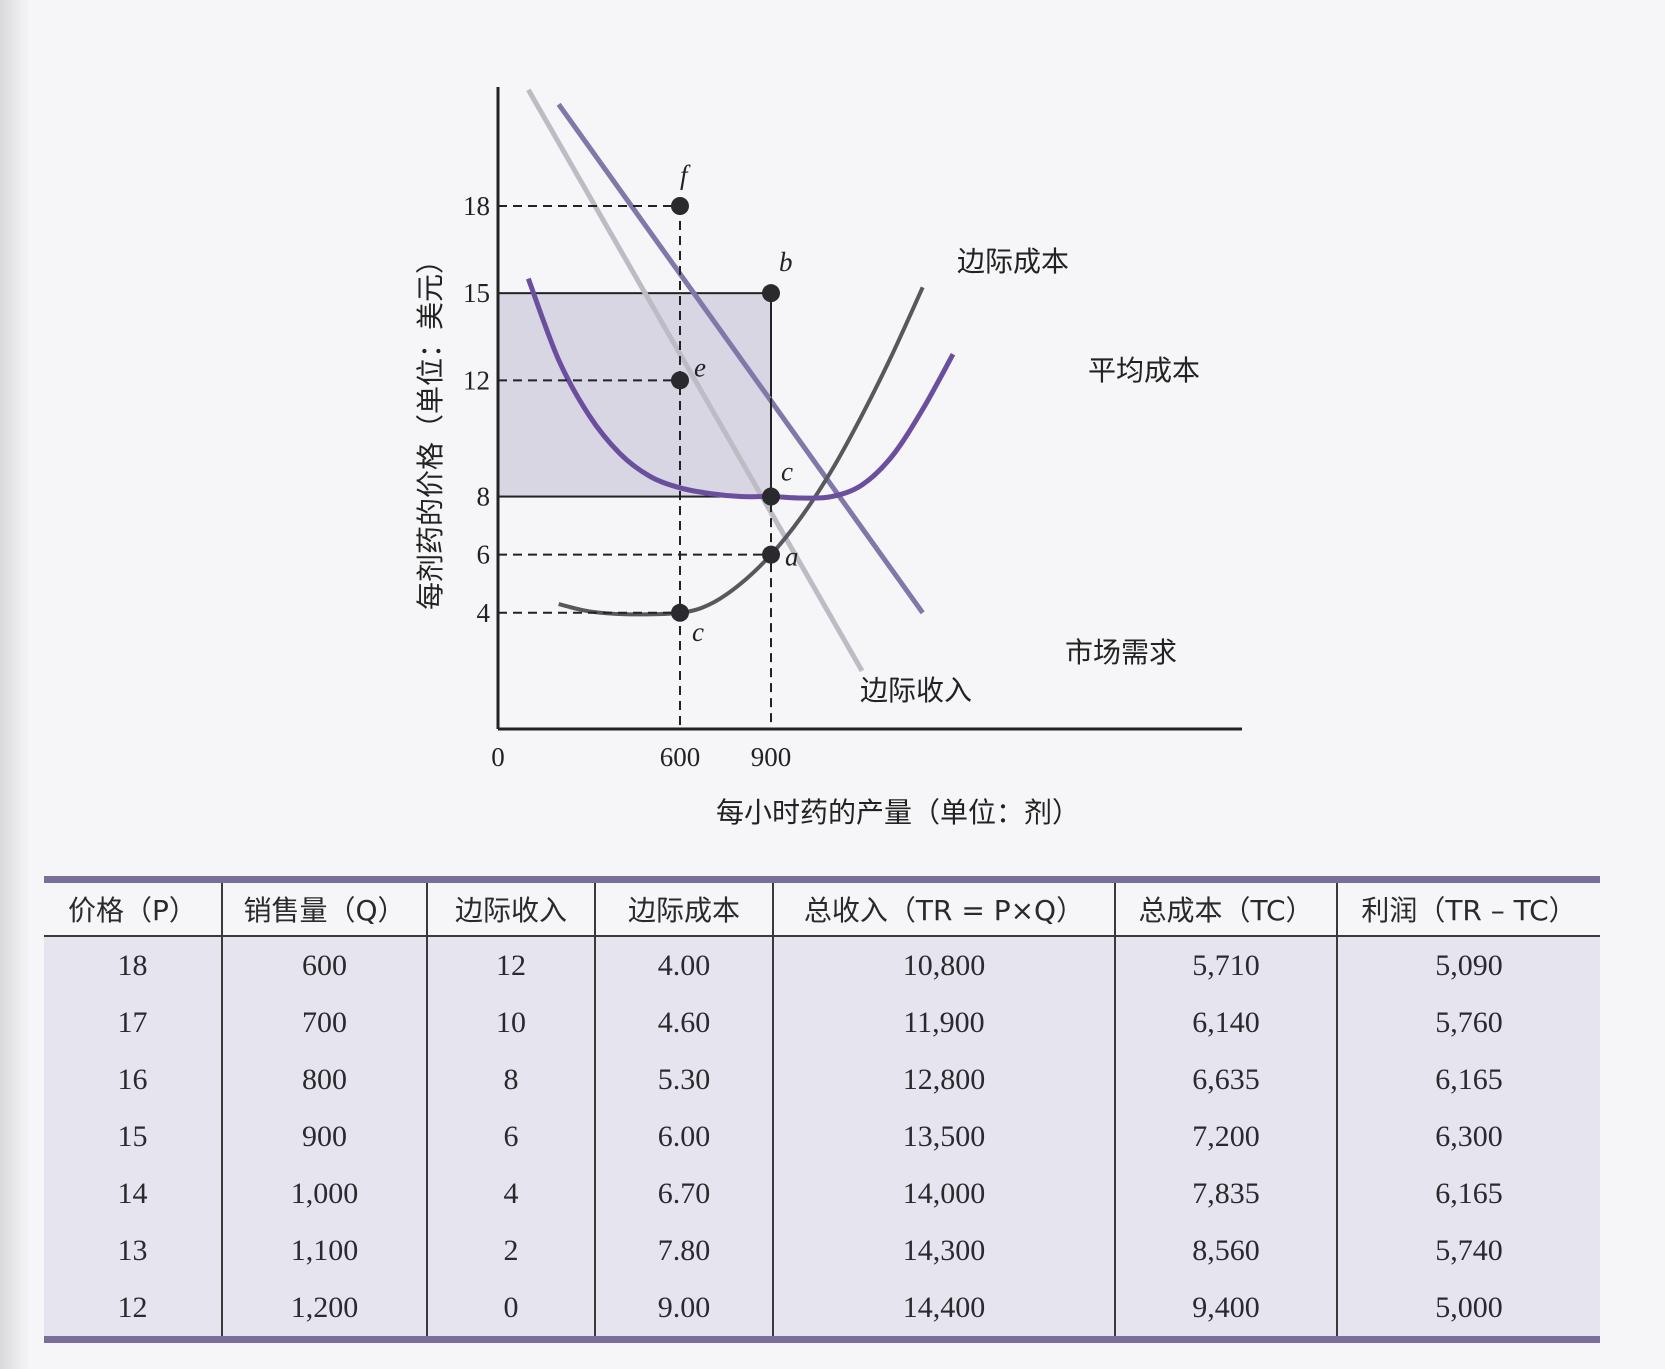 The width and height of the screenshot is (1665, 1369). What do you see at coordinates (683, 1309) in the screenshot?
I see `table-cell: 9.00` at bounding box center [683, 1309].